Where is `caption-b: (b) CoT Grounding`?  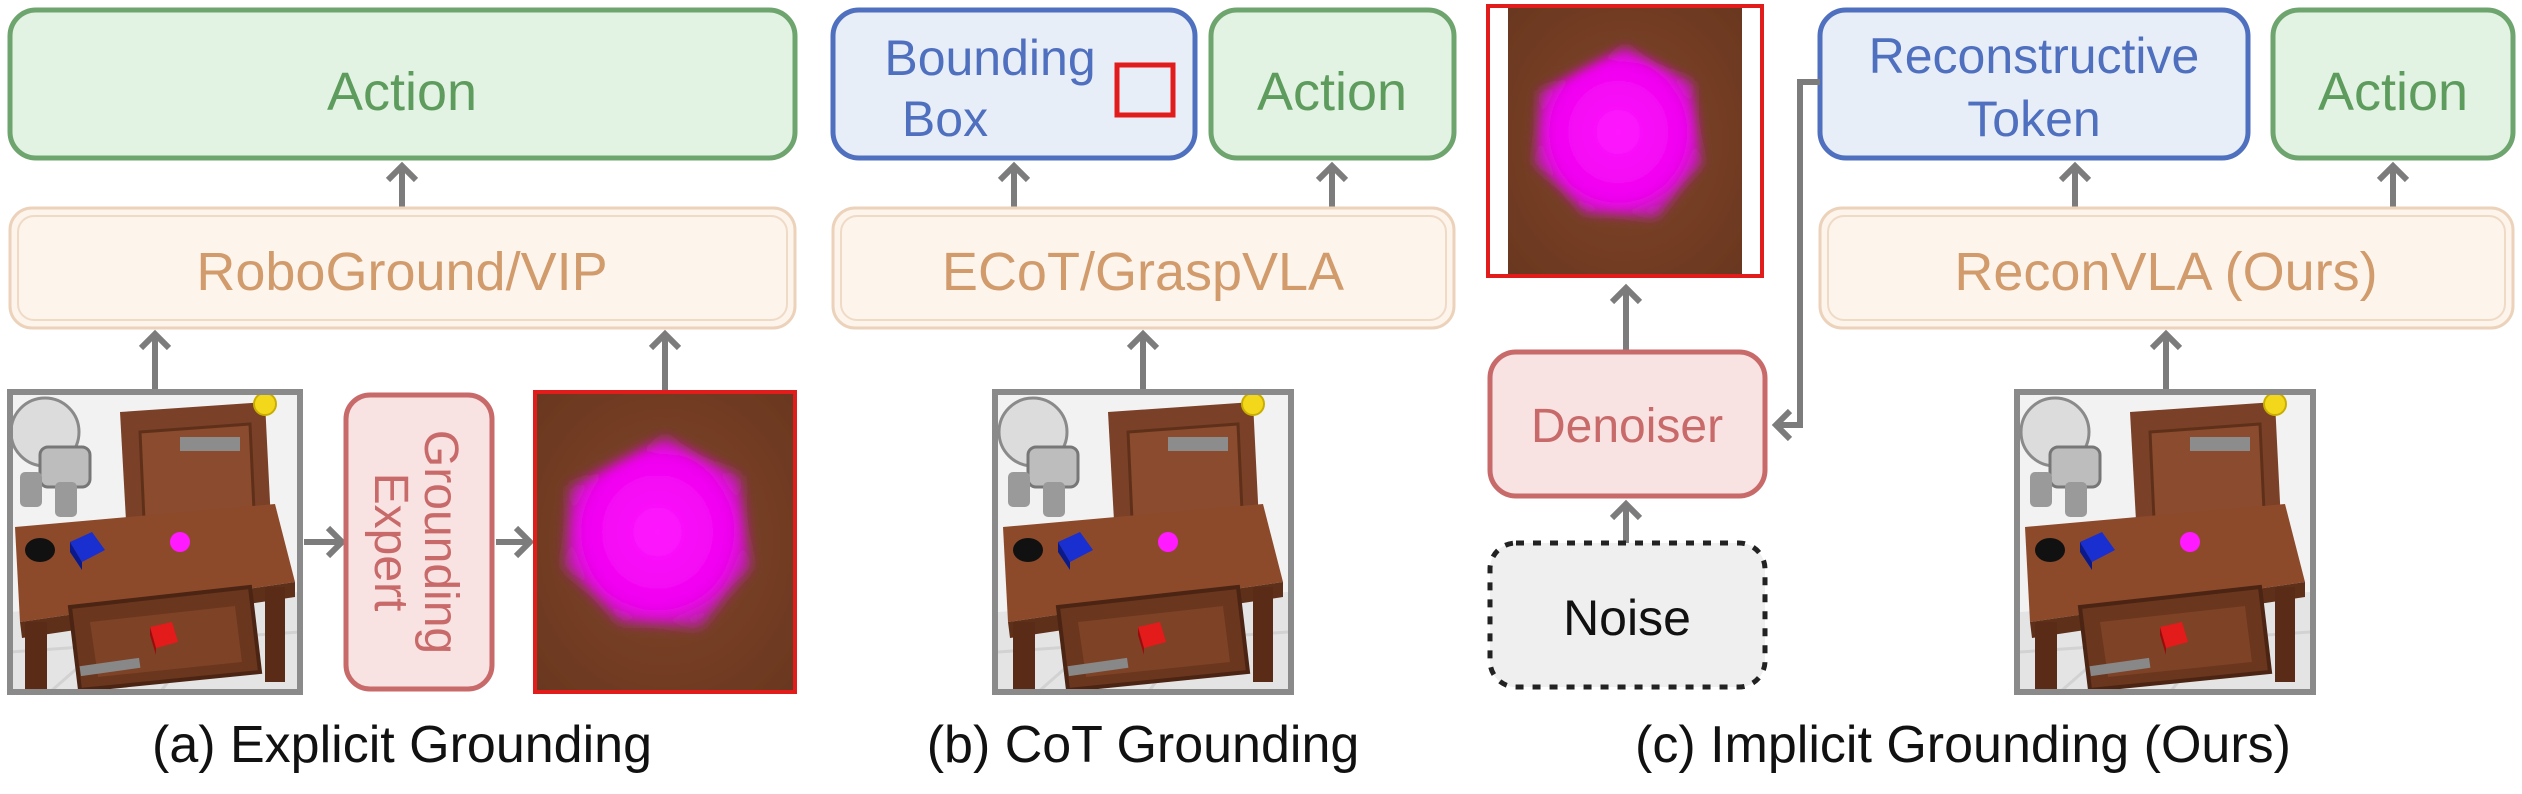 caption-b: (b) CoT Grounding is located at coordinates (1143, 745).